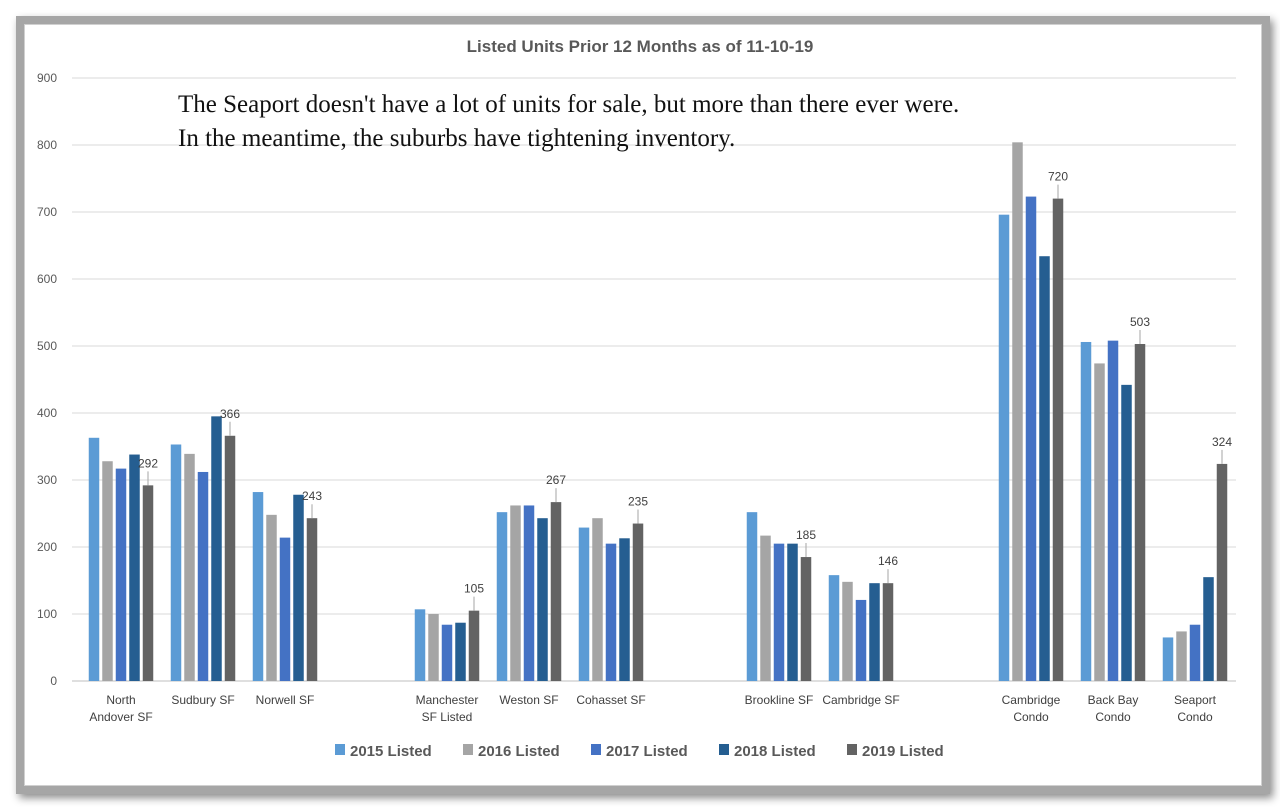  What do you see at coordinates (647, 751) in the screenshot?
I see `legend-label: 2017 Listed` at bounding box center [647, 751].